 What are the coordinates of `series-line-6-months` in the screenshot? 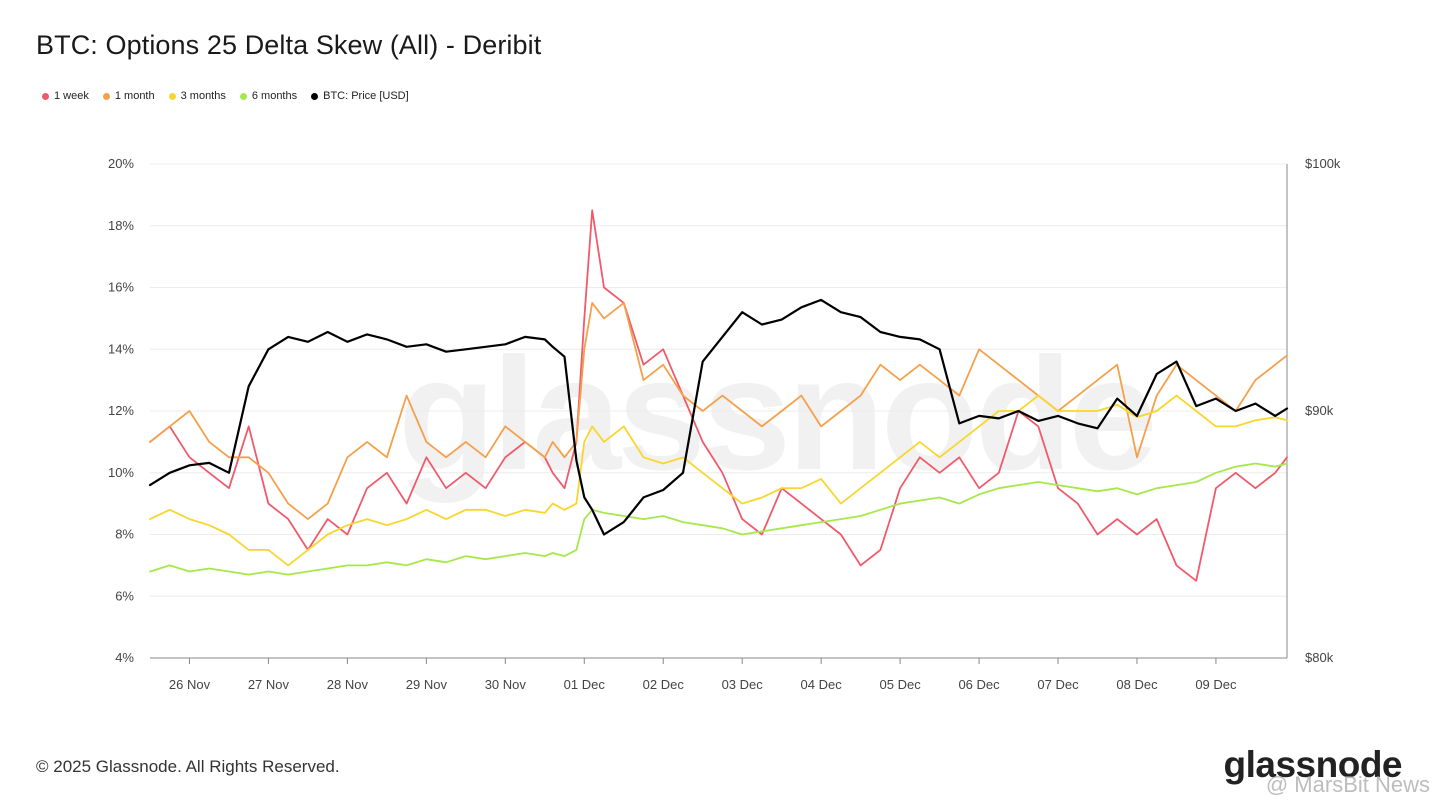 It's located at (718, 519).